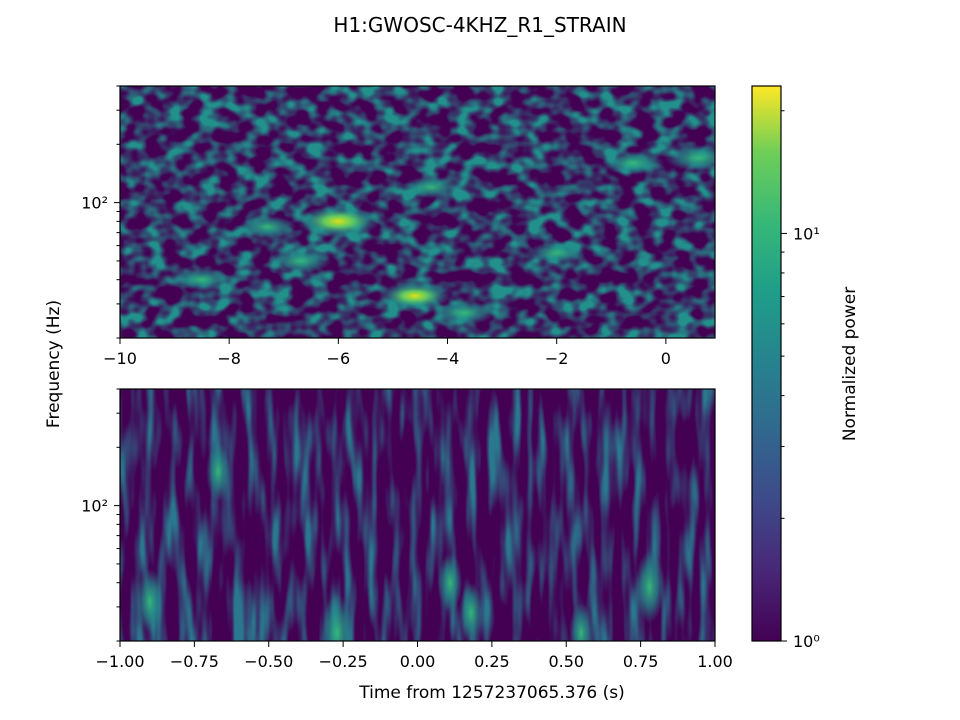 This screenshot has height=720, width=960. I want to click on top-x-tick-label: −6, so click(339, 358).